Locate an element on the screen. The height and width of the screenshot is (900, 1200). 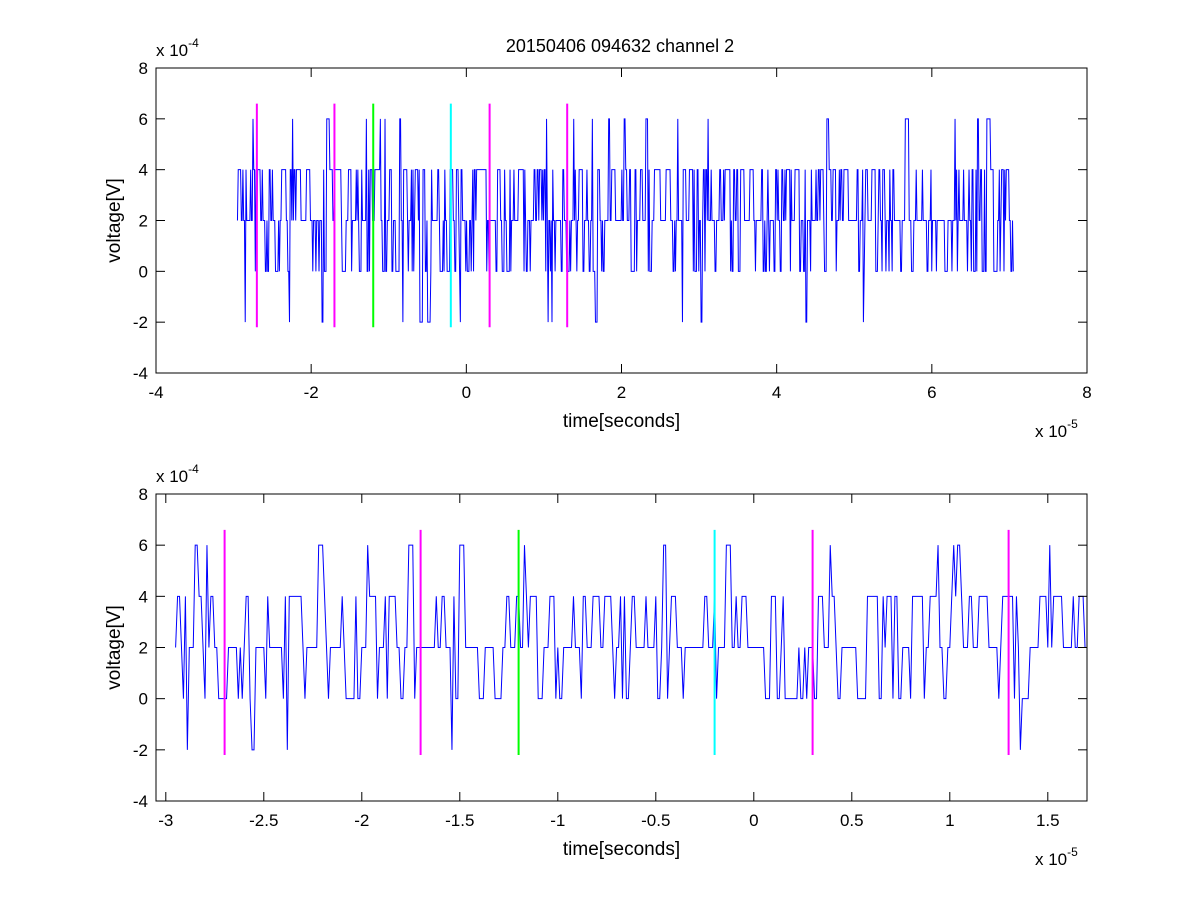
x-tick-label: 1.5 is located at coordinates (1048, 820).